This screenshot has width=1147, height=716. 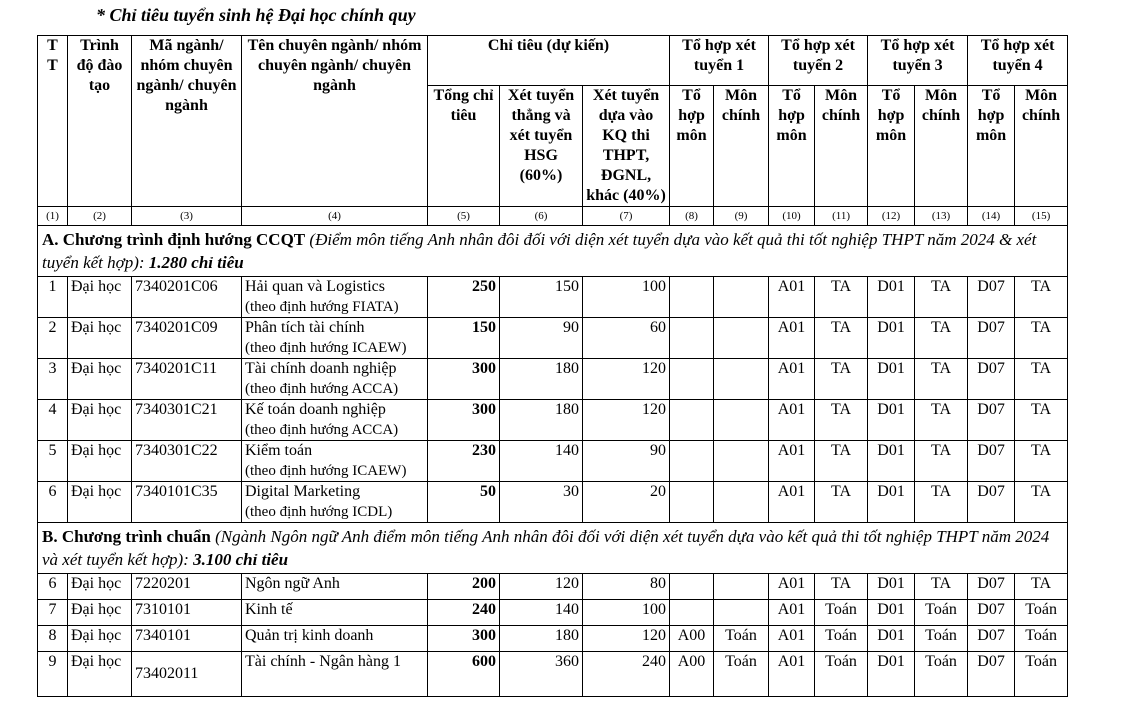 I want to click on specialization-name: Kinh tế, so click(x=269, y=609).